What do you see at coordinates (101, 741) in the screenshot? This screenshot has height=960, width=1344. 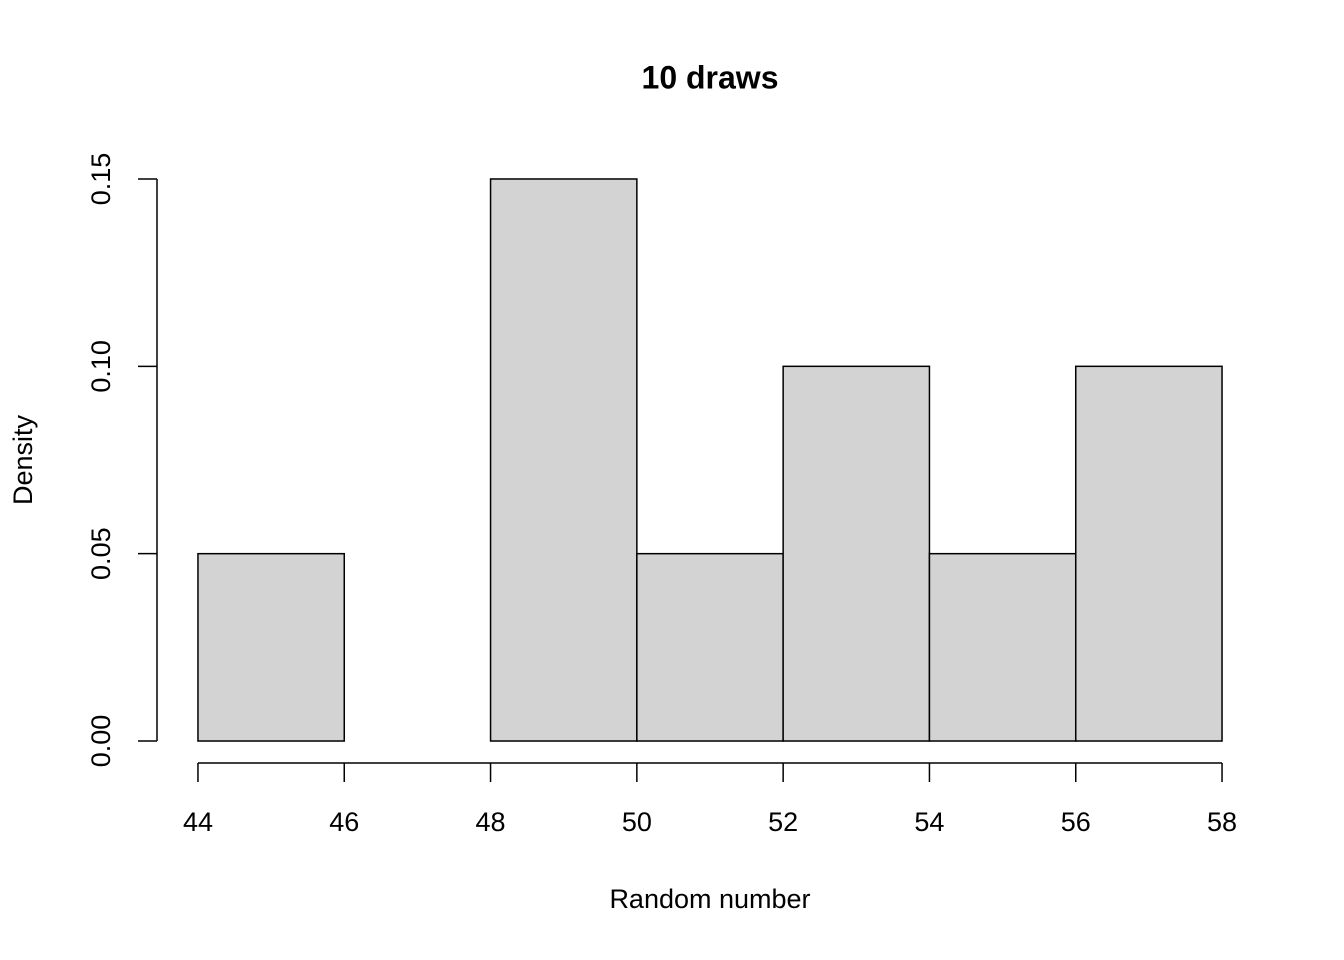 I see `y-tick-label: 0.00` at bounding box center [101, 741].